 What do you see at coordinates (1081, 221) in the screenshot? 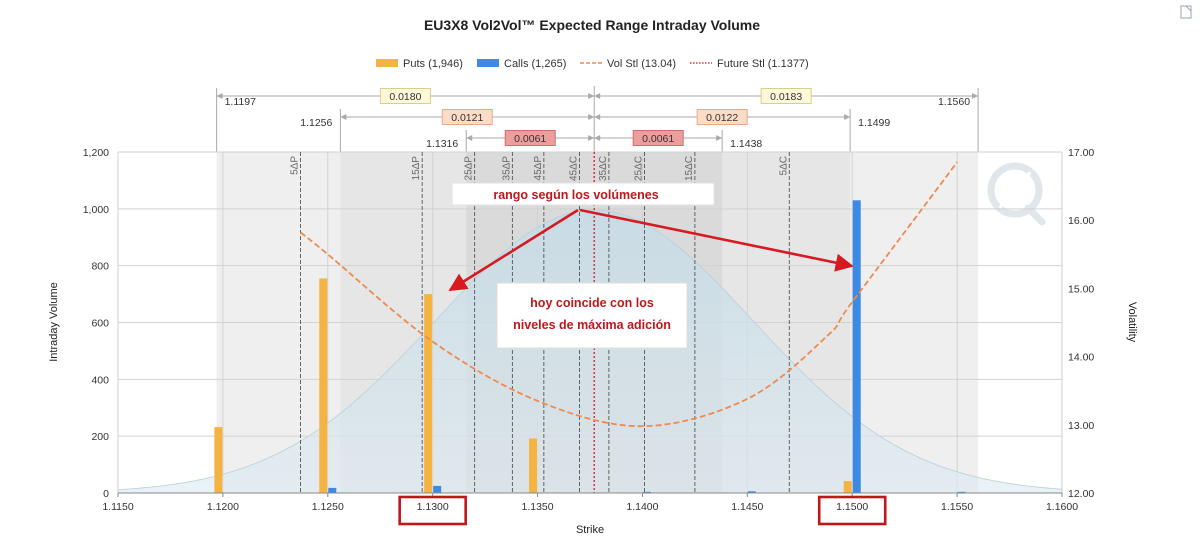
I see `y2-tick-label: 16.00` at bounding box center [1081, 221].